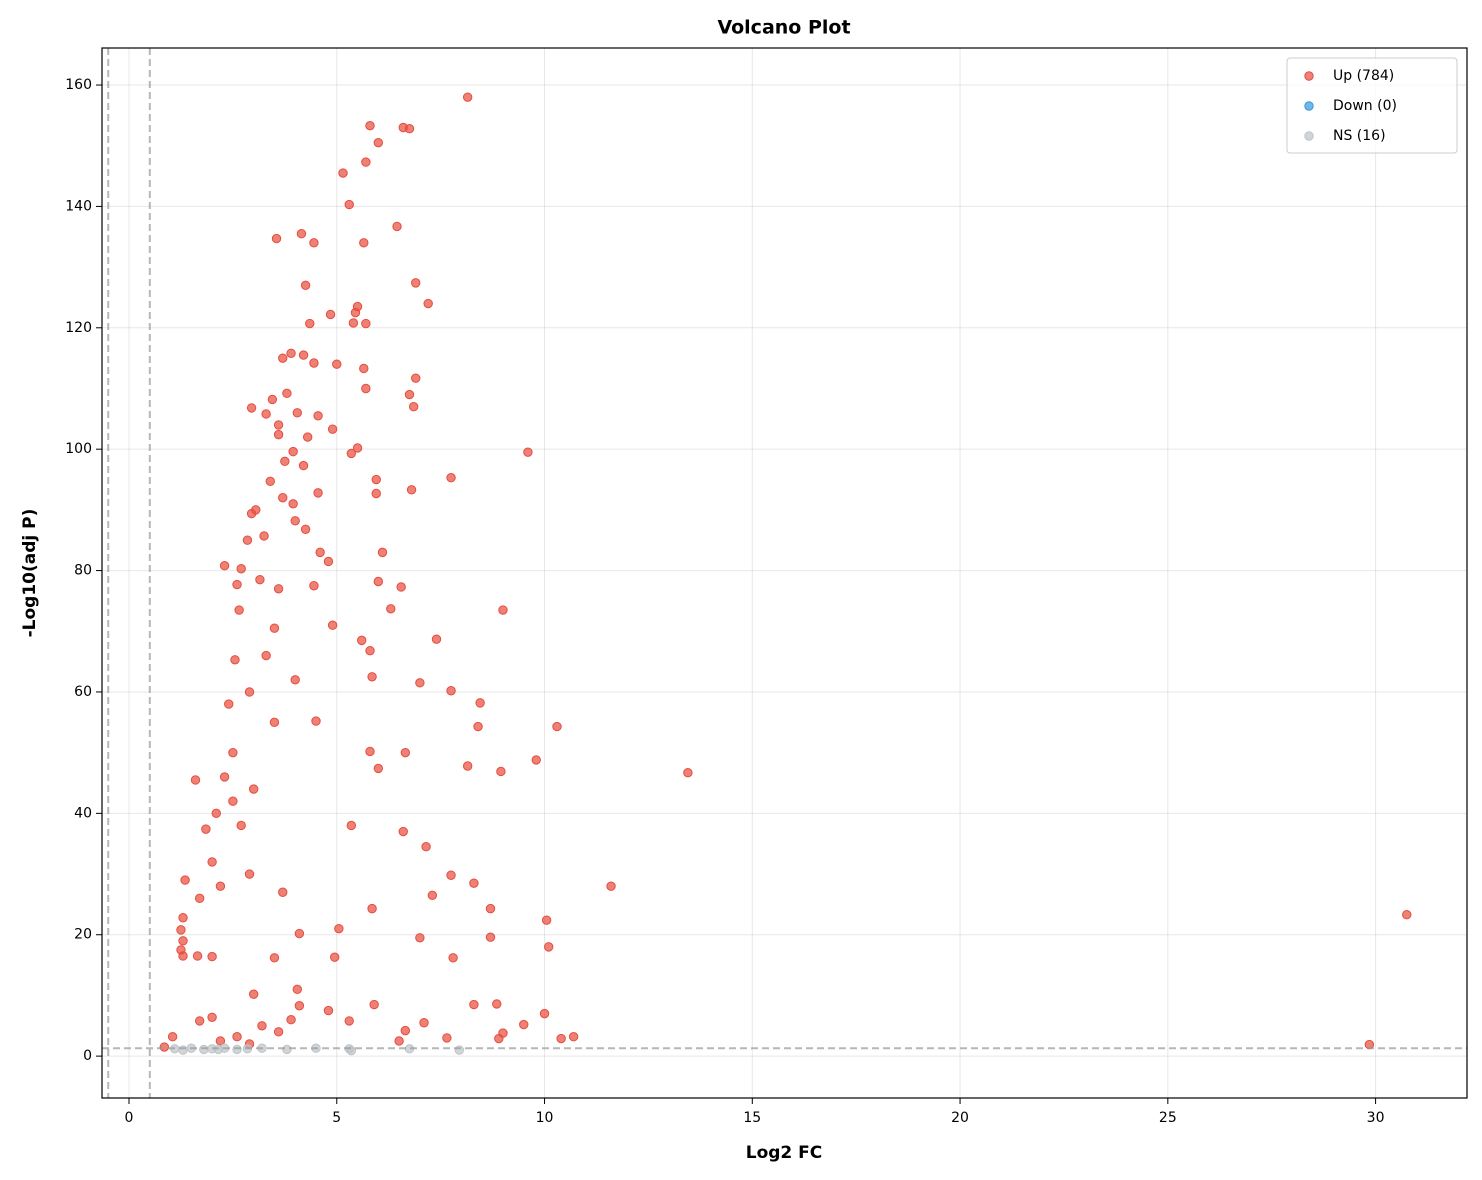 This screenshot has height=1180, width=1482. I want to click on x-tick-label: 25, so click(1168, 1118).